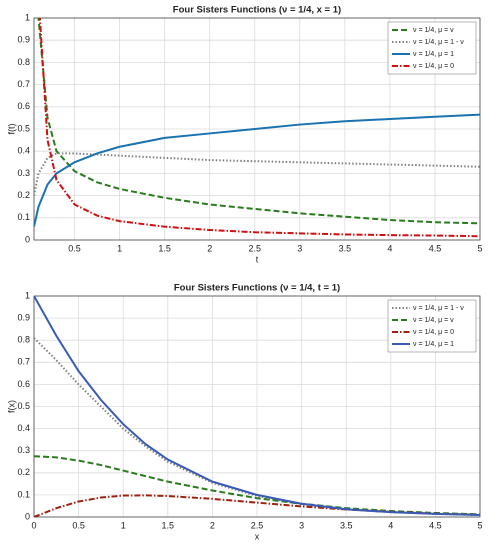 This screenshot has width=494, height=550. Describe the element at coordinates (257, 259) in the screenshot. I see `x-axis-label: t` at that location.